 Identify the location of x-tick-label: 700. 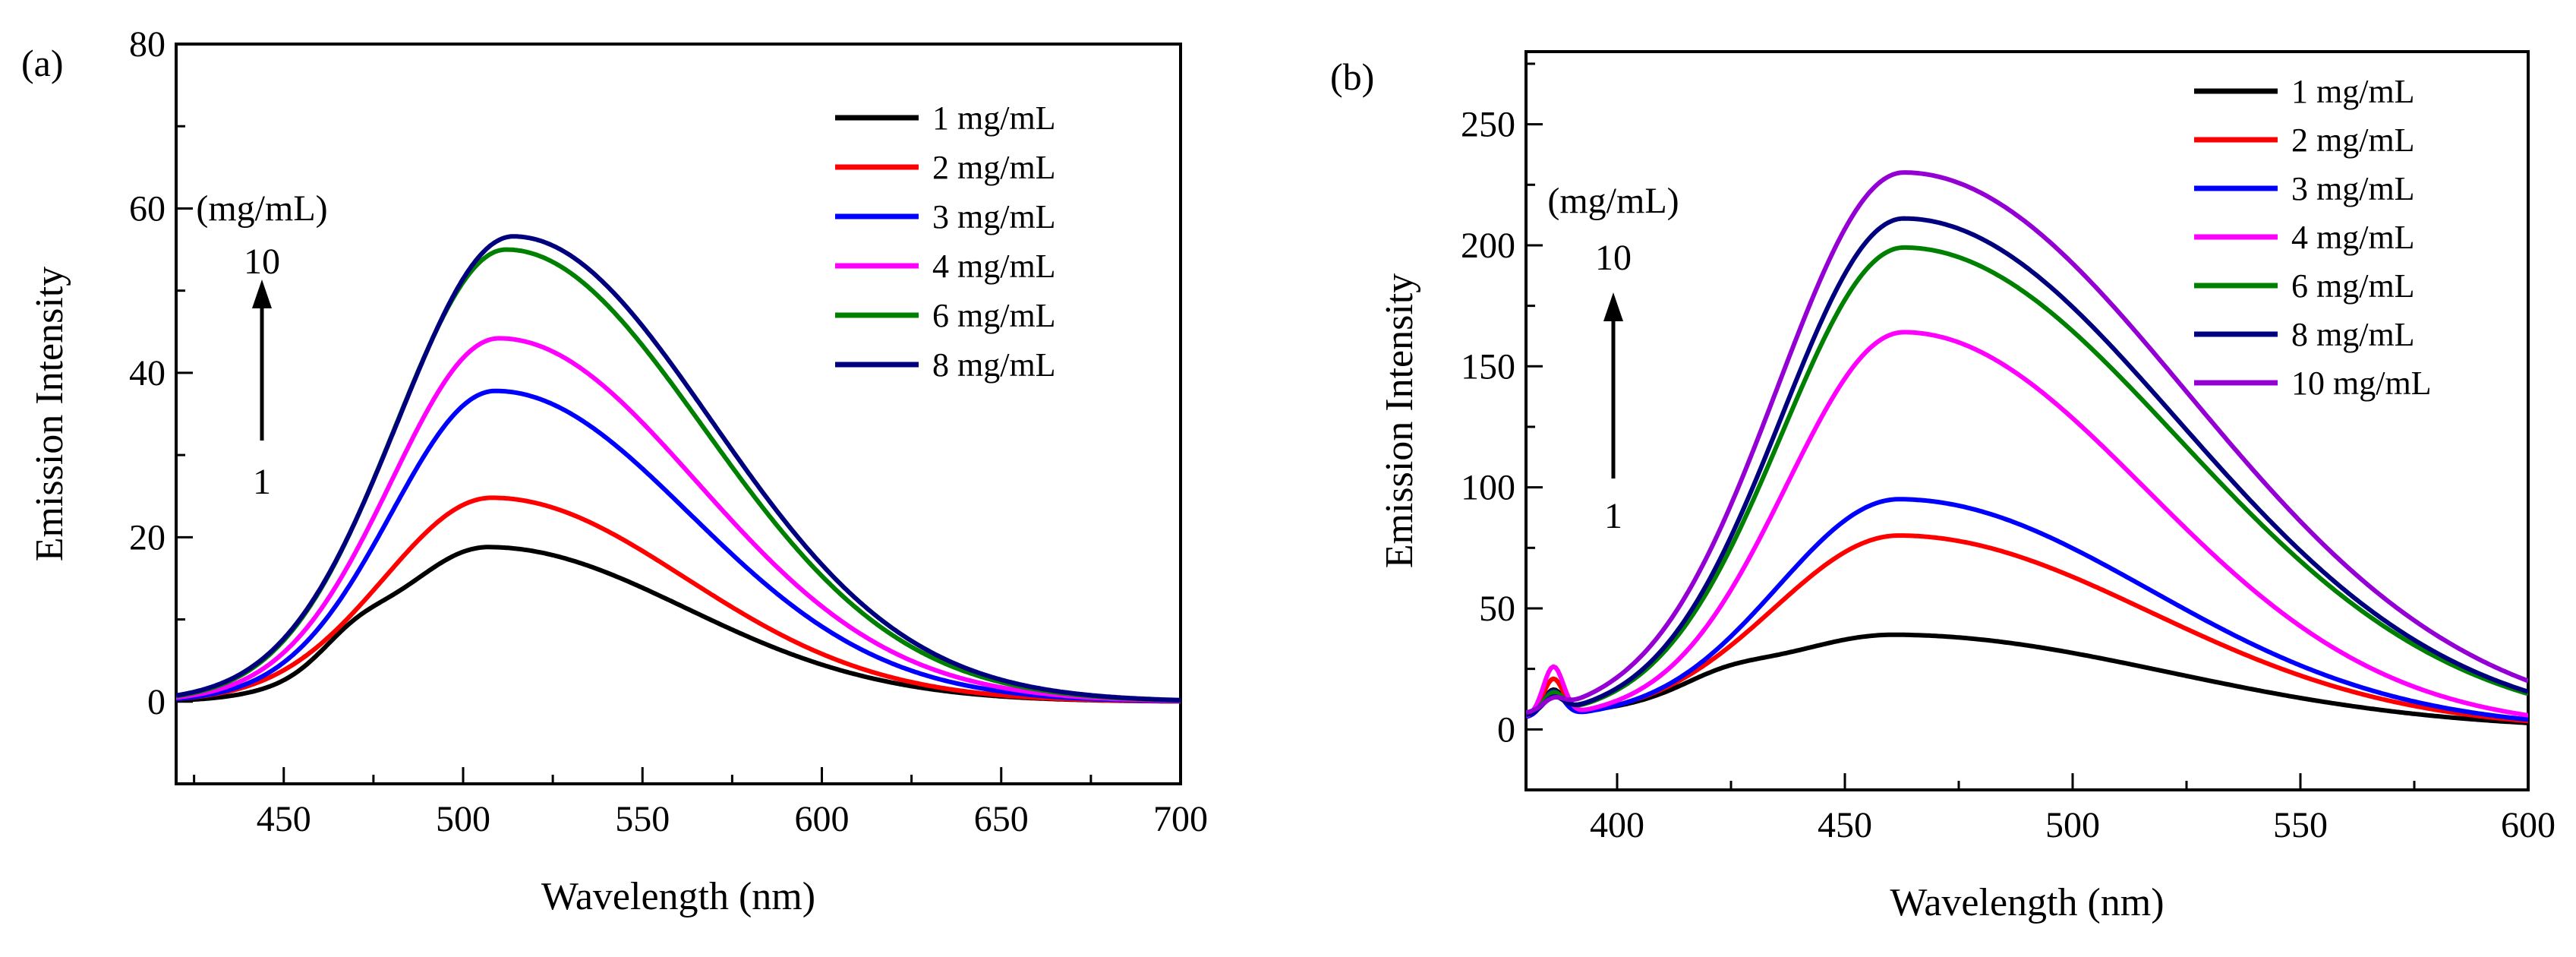
(1180, 819).